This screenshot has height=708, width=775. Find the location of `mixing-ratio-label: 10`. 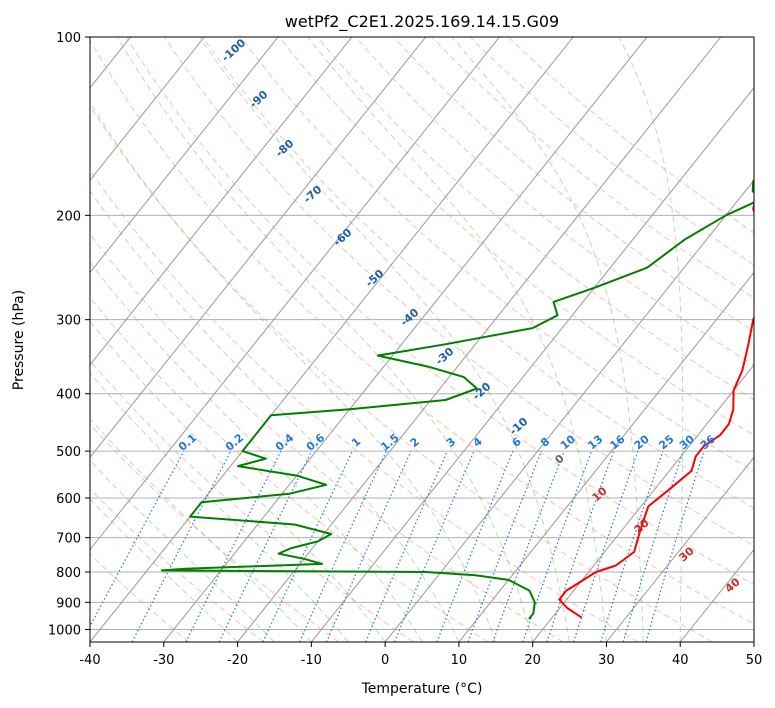

mixing-ratio-label: 10 is located at coordinates (568, 442).